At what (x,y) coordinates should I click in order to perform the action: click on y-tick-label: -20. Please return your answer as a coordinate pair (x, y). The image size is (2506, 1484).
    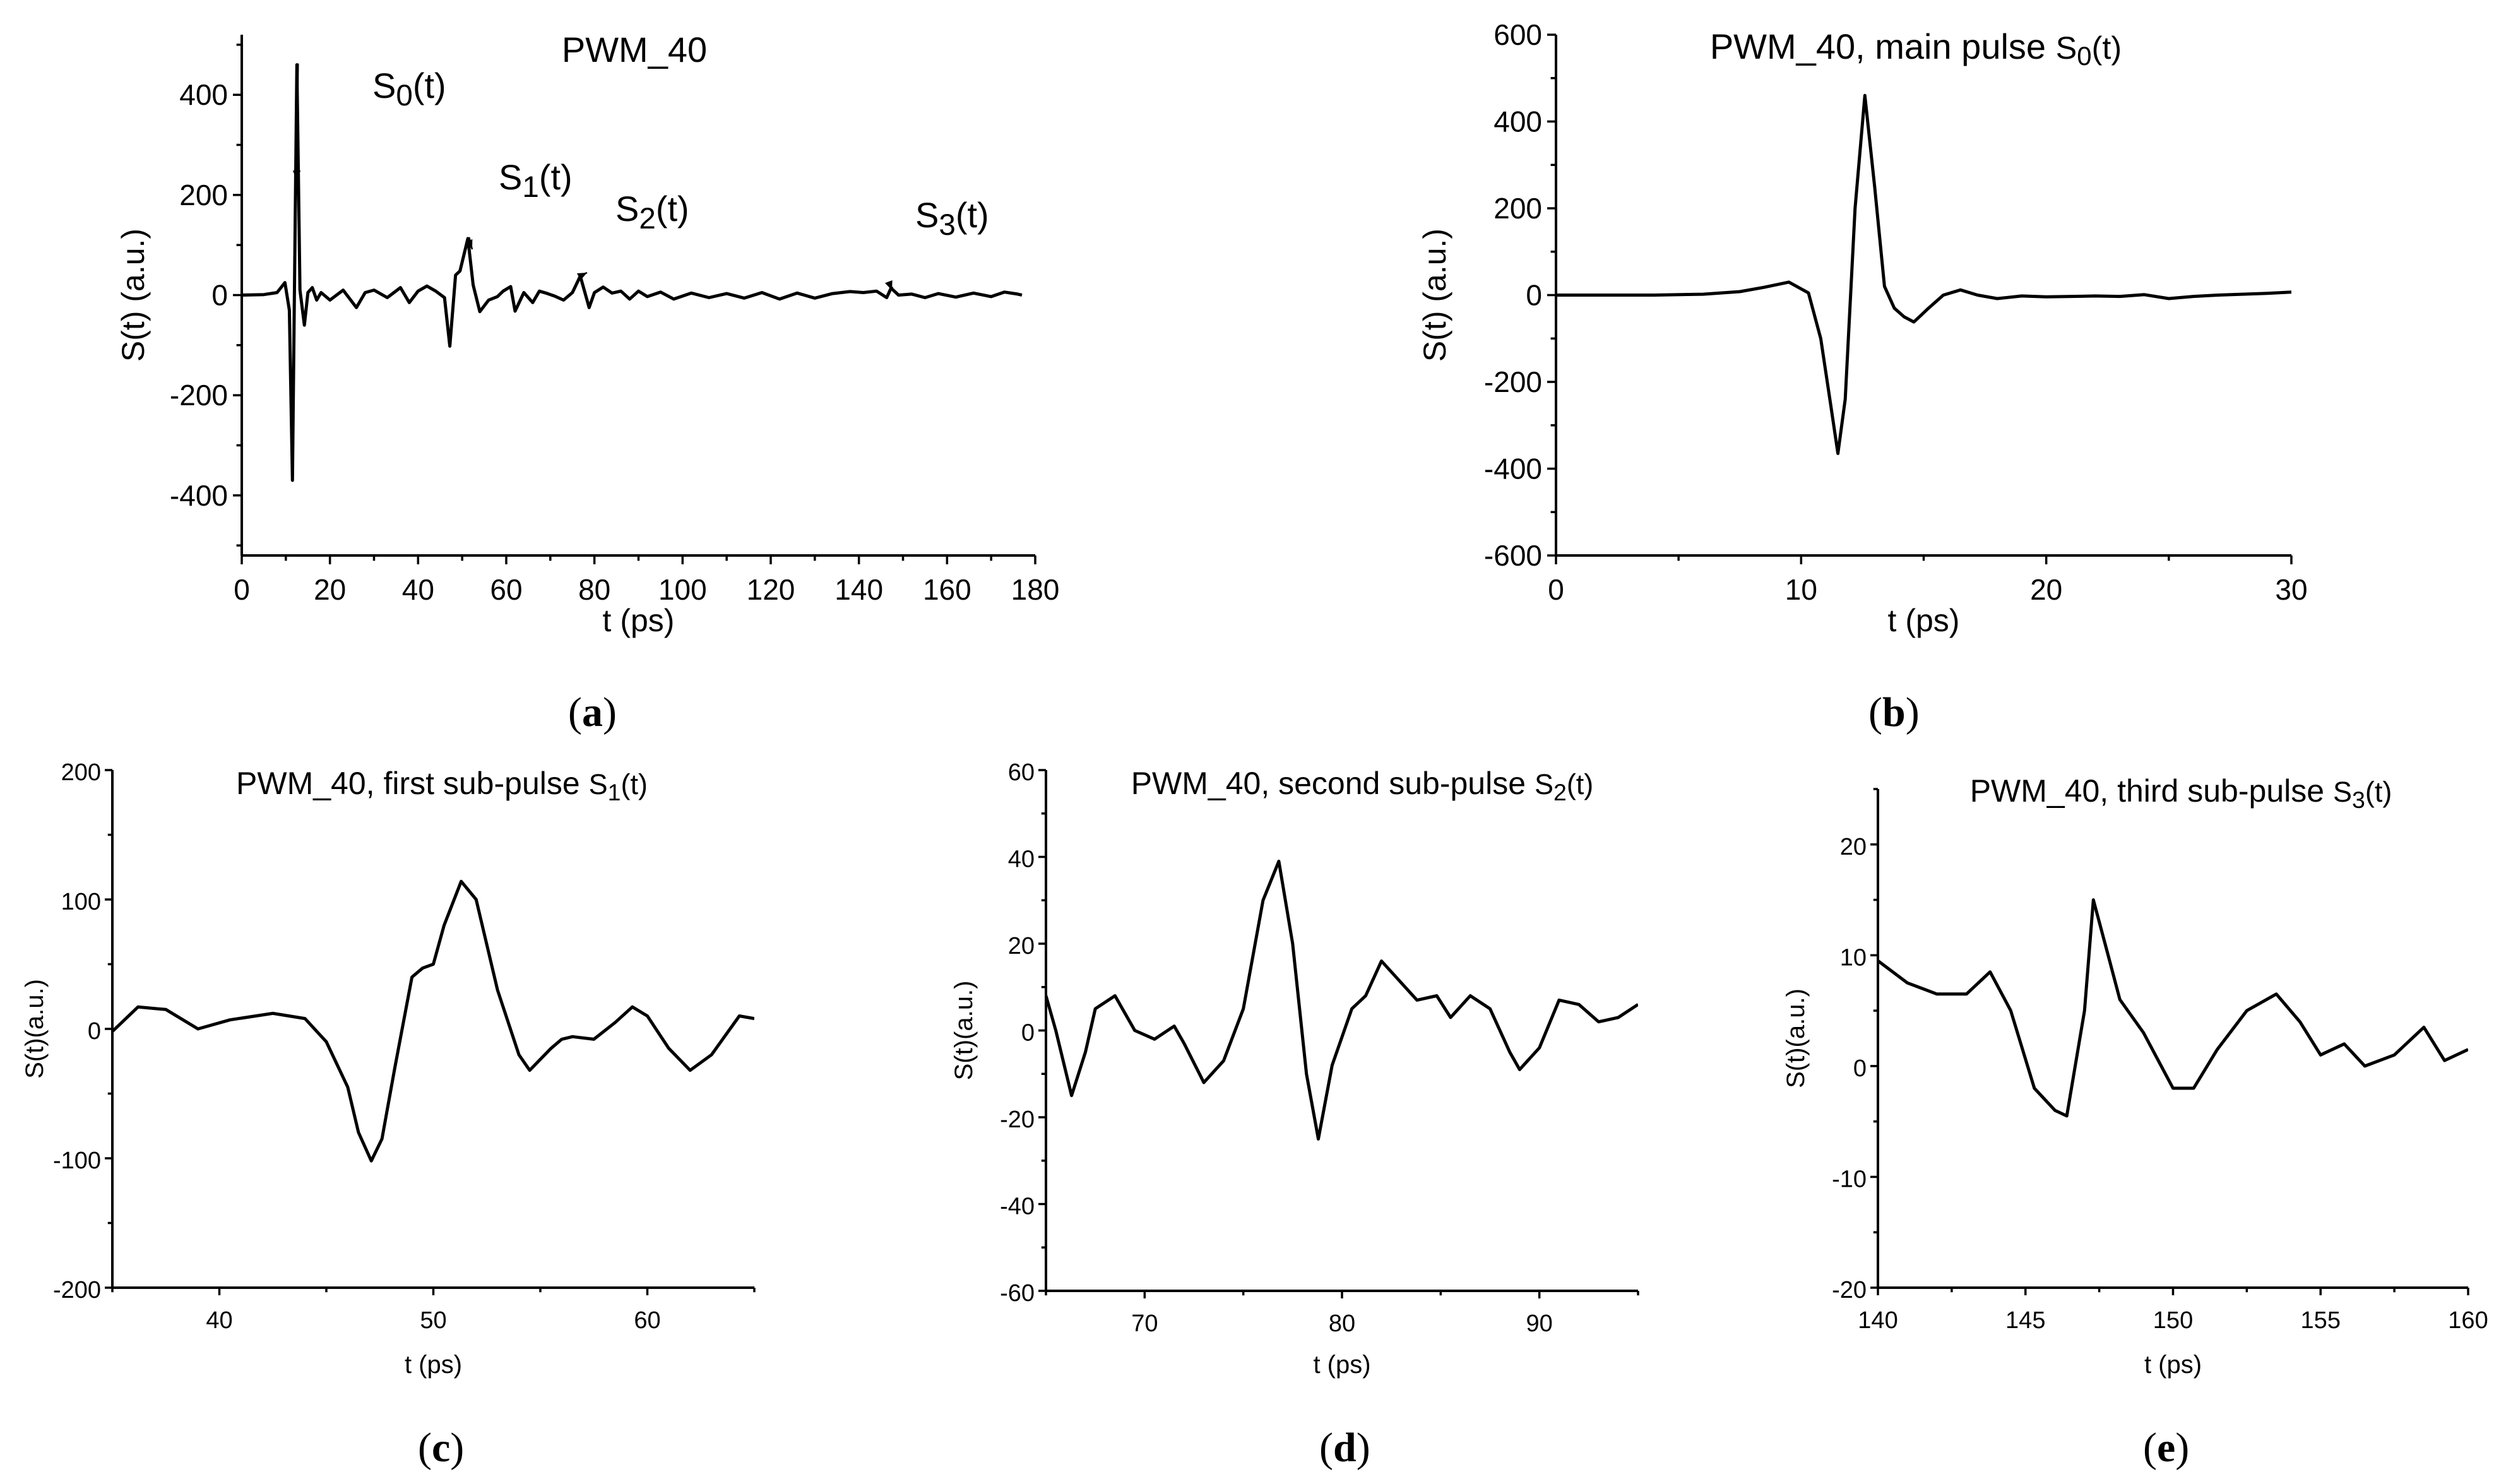
    Looking at the image, I should click on (1849, 1290).